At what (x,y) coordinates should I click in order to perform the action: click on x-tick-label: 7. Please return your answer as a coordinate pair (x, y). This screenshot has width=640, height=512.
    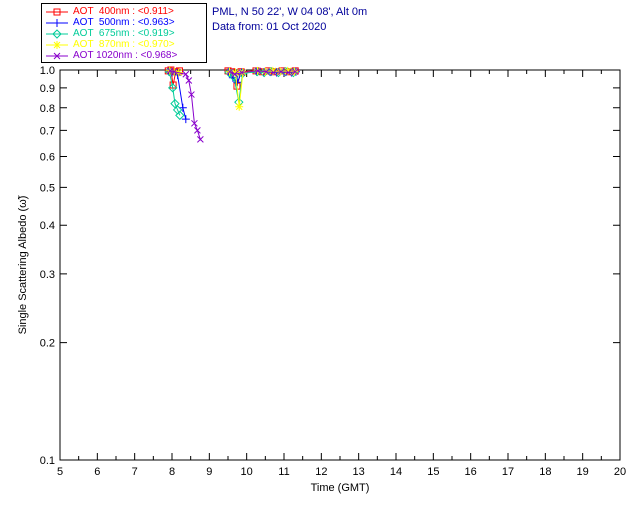
    Looking at the image, I should click on (135, 472).